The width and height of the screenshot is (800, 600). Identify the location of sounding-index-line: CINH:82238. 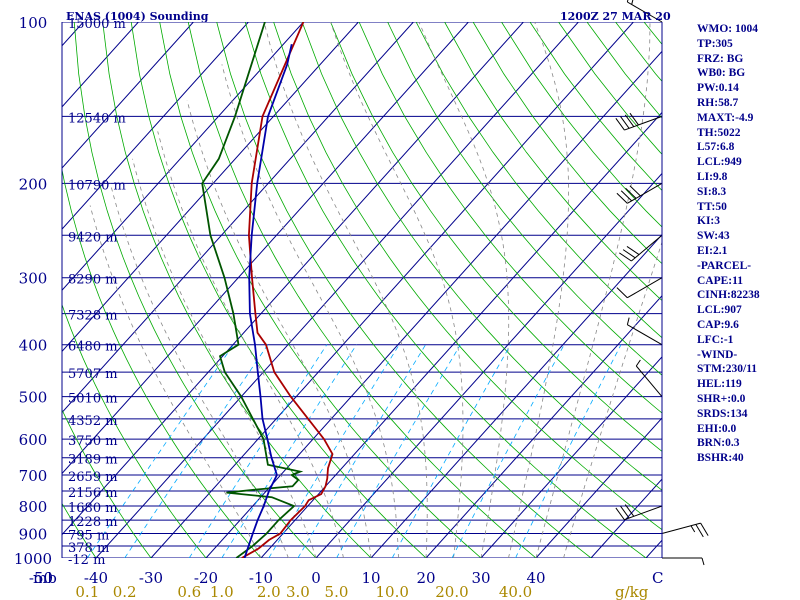
(728, 295).